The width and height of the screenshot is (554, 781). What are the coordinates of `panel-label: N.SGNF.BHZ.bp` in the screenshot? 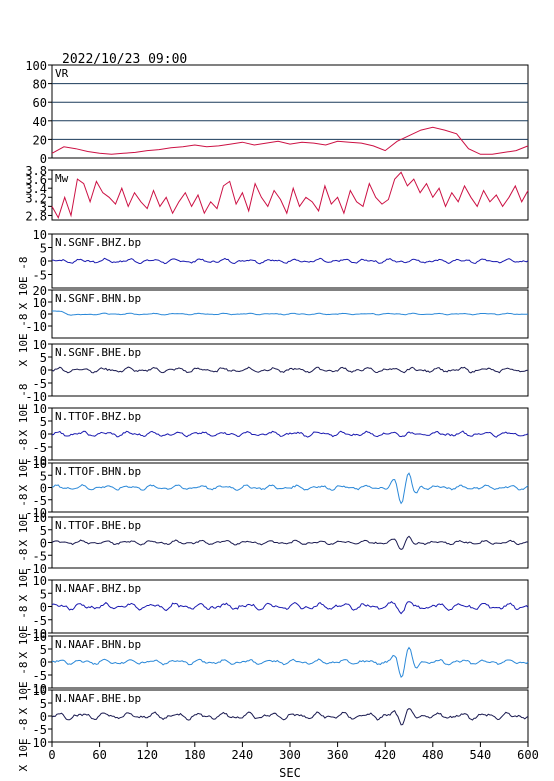 It's located at (98, 242).